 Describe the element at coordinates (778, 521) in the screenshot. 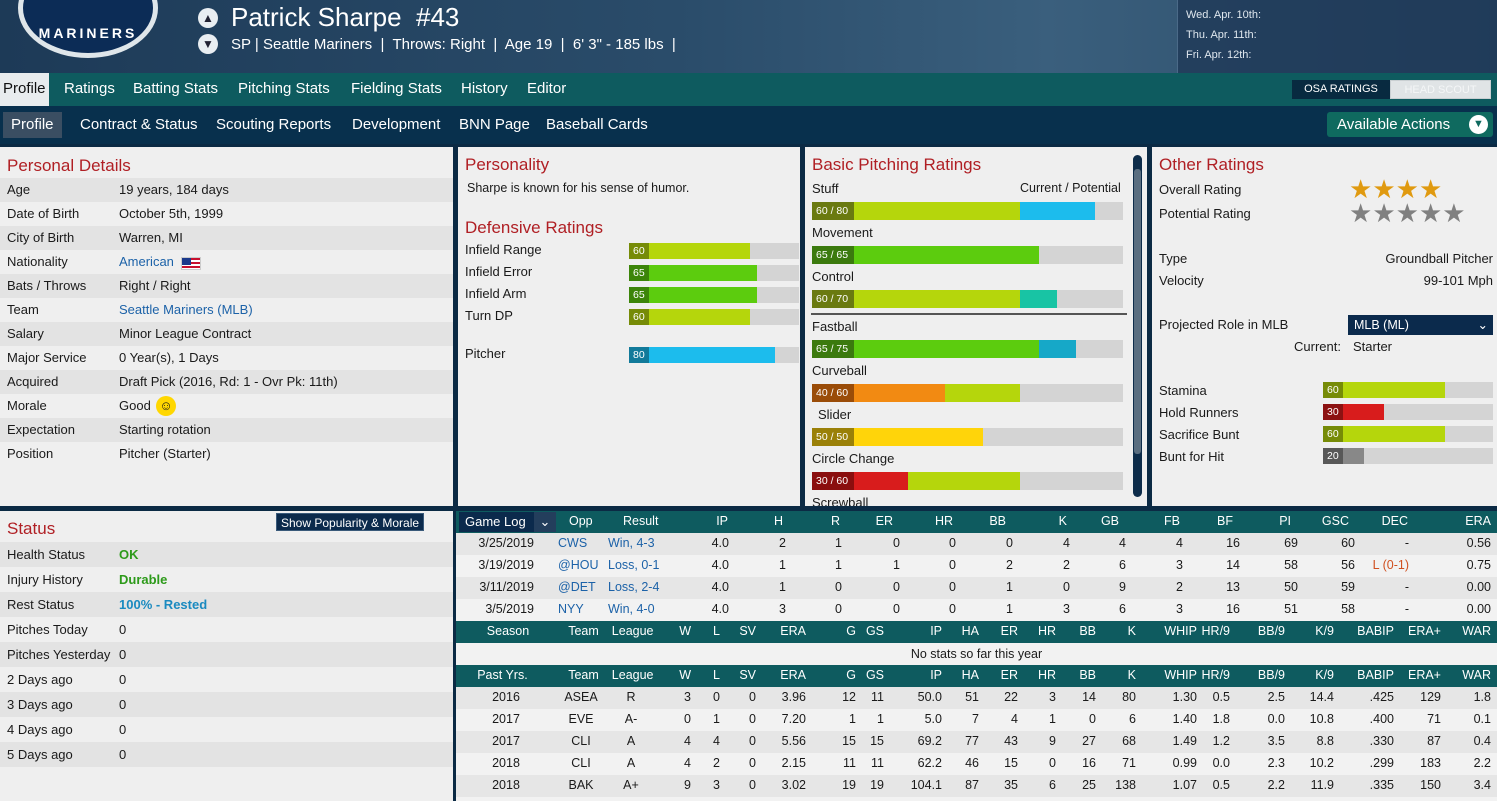

I see `gamelog-col-header: H` at that location.